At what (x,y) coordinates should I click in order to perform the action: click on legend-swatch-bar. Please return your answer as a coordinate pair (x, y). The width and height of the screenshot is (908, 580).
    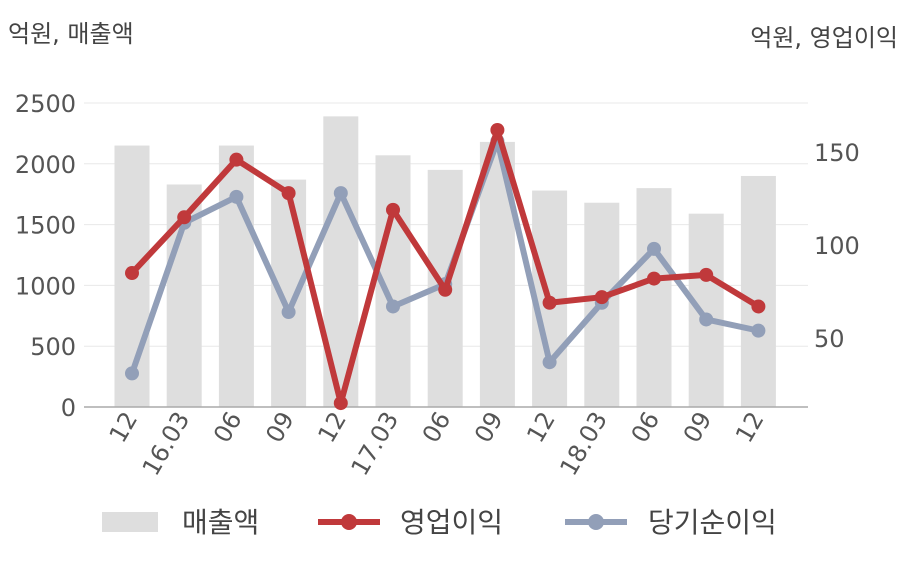
    Looking at the image, I should click on (130, 522).